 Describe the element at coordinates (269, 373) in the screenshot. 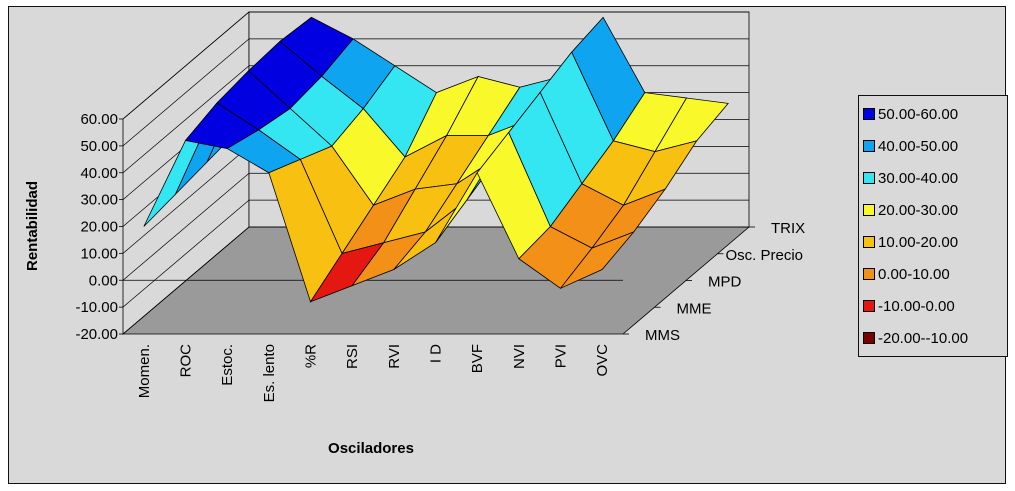

I see `x-tick-label: Es. lento` at that location.